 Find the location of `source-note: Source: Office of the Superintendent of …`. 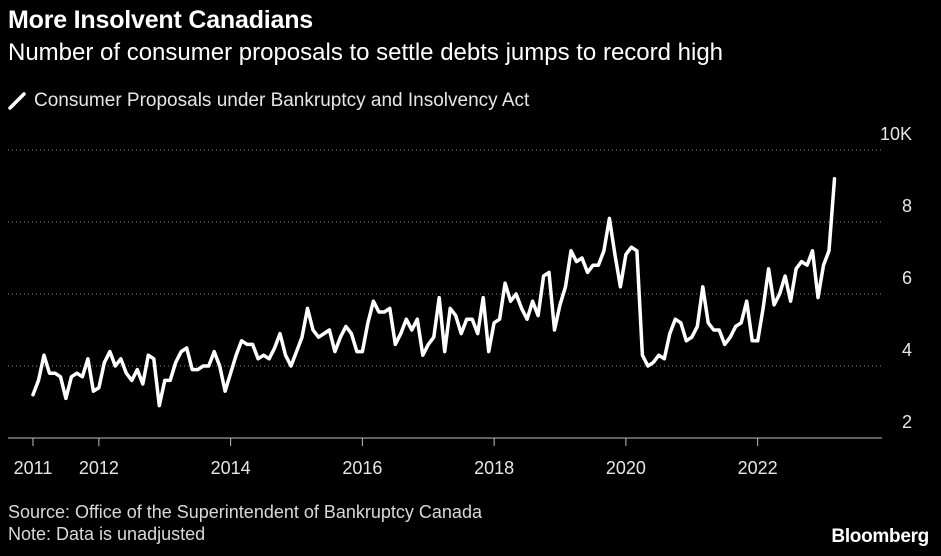

source-note: Source: Office of the Superintendent of … is located at coordinates (245, 512).